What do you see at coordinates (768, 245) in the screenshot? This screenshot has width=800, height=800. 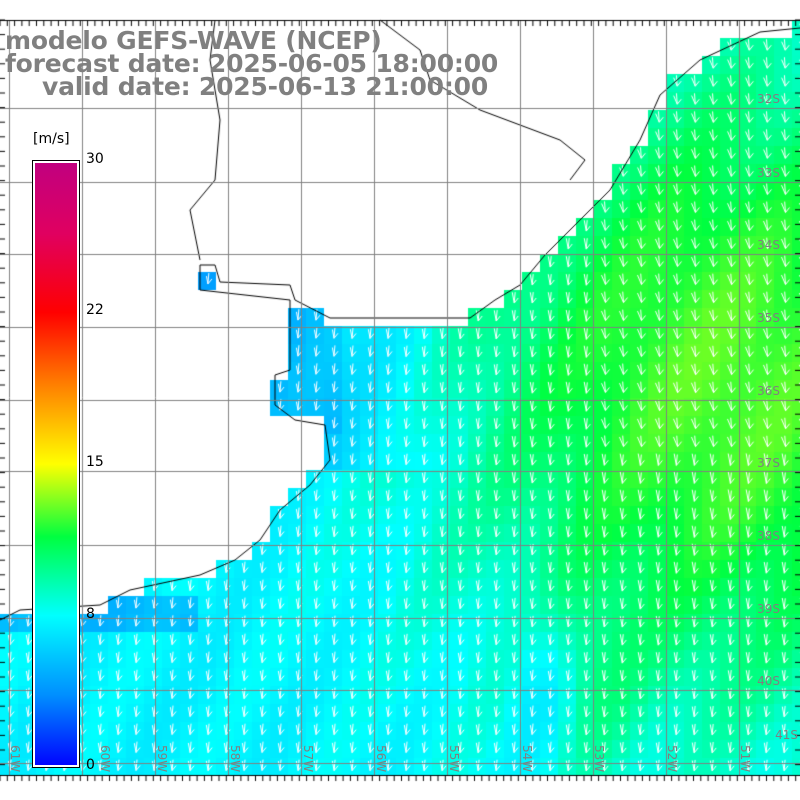 I see `lat-label: 34S` at bounding box center [768, 245].